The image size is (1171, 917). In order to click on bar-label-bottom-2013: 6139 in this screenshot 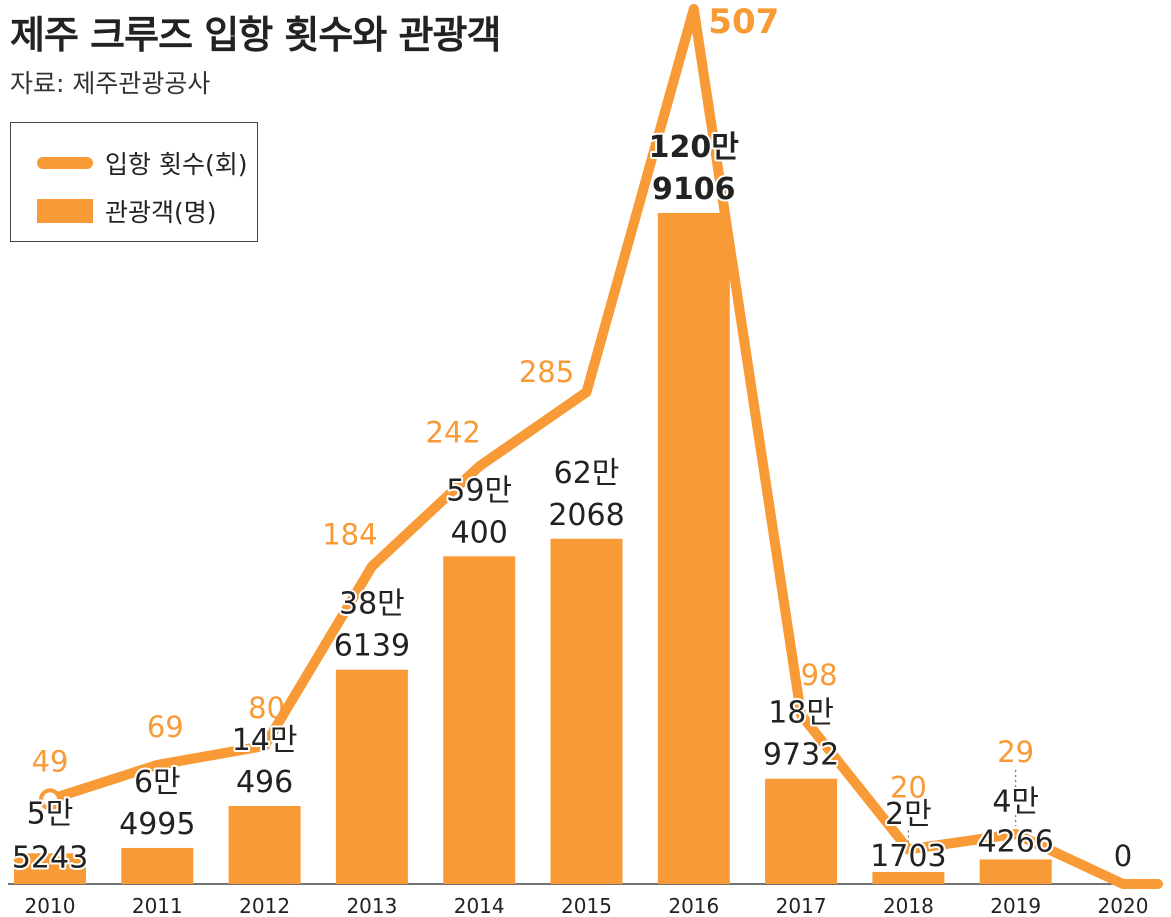, I will do `click(372, 646)`.